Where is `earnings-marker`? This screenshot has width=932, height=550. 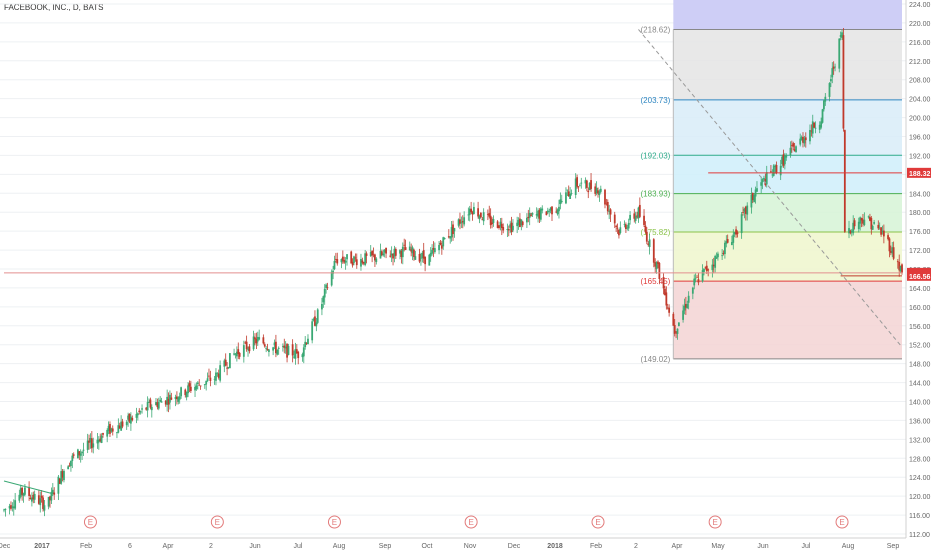 earnings-marker is located at coordinates (715, 522).